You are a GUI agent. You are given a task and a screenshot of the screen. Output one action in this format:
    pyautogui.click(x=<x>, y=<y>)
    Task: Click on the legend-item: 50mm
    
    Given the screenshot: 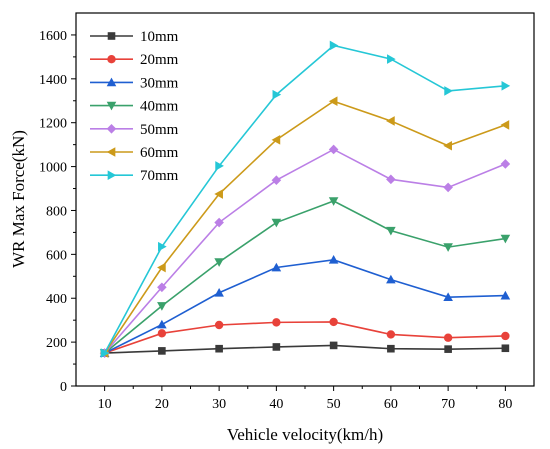 What is the action you would take?
    pyautogui.click(x=134, y=130)
    